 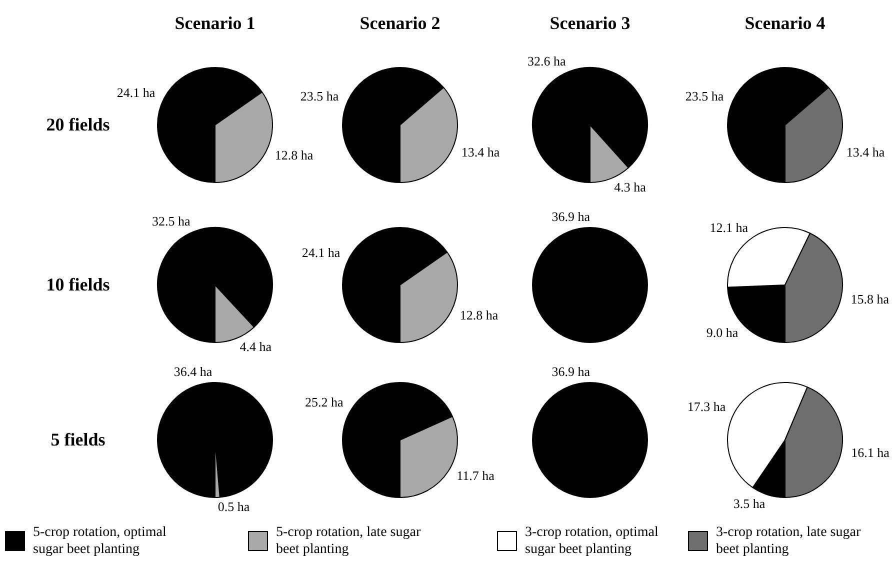 What do you see at coordinates (324, 402) in the screenshot?
I see `data-label: 25.2 ha` at bounding box center [324, 402].